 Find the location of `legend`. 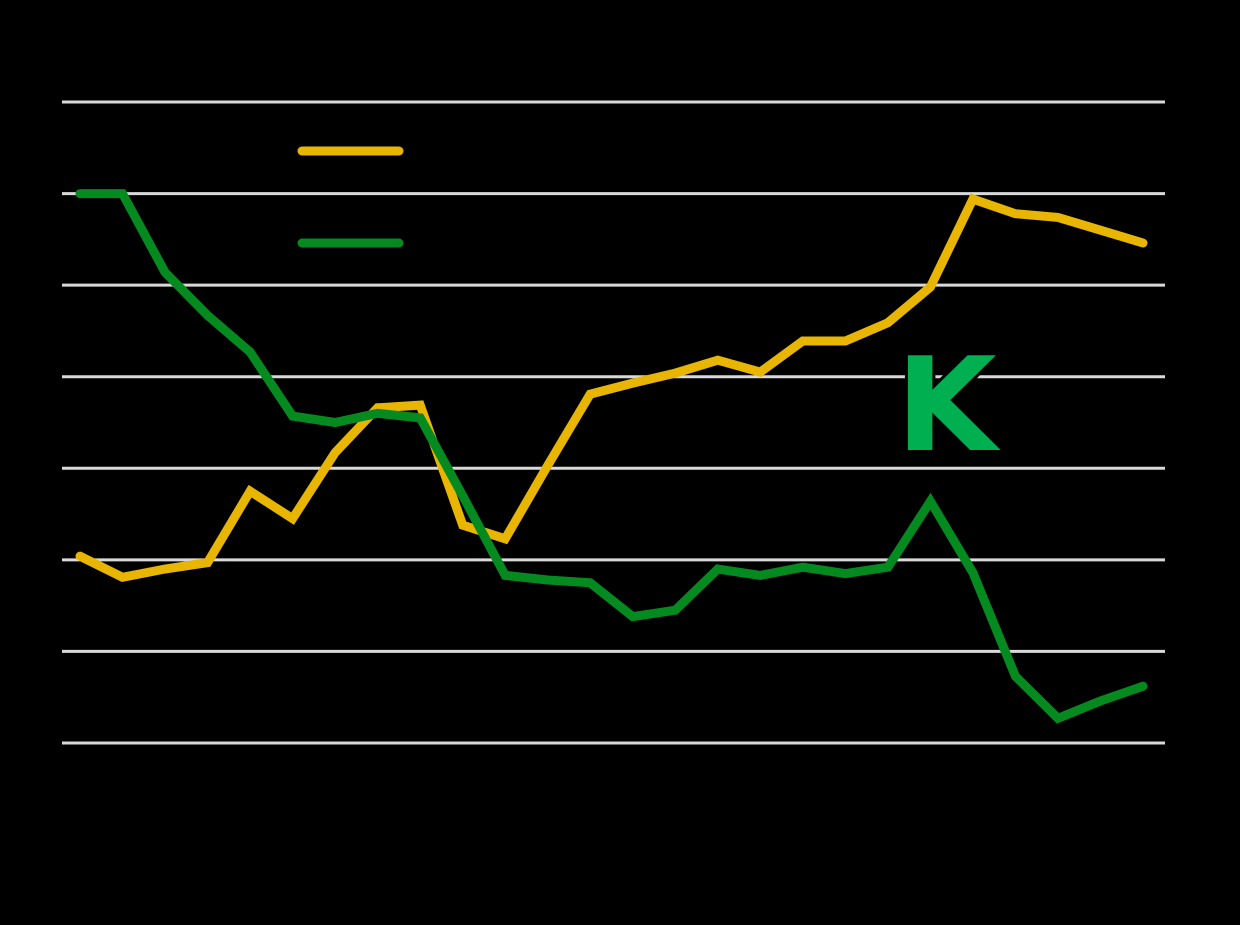

legend is located at coordinates (350, 197).